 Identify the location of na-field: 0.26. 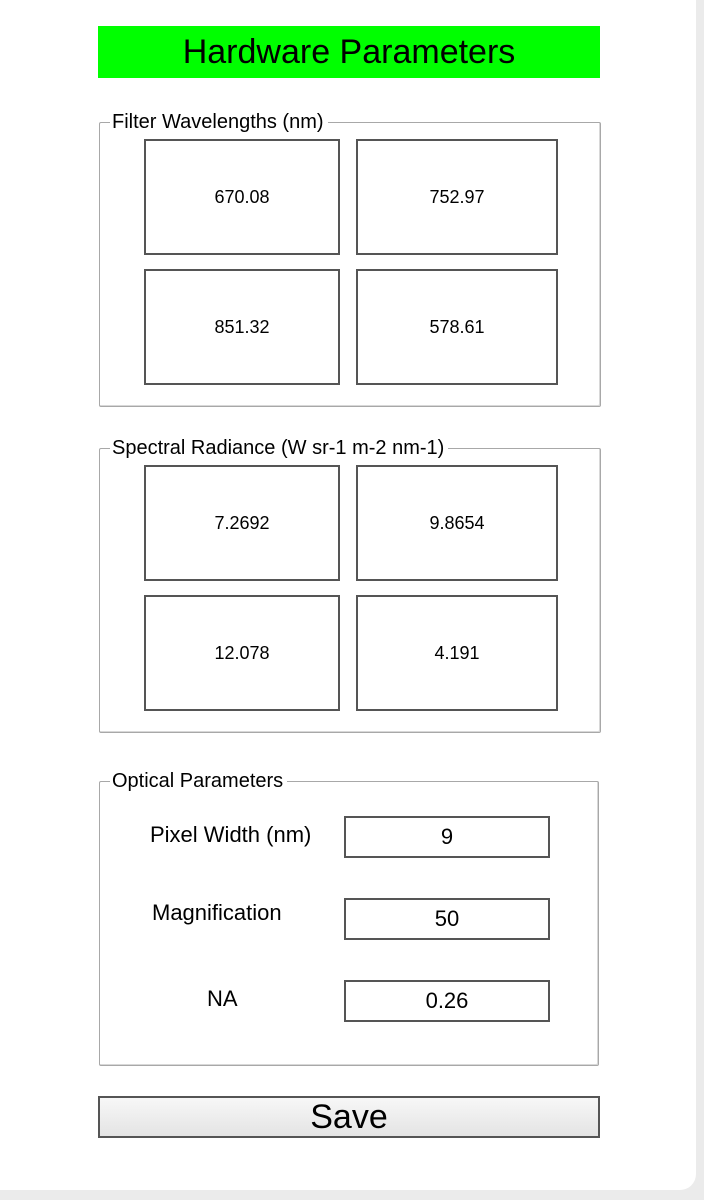
(447, 1001).